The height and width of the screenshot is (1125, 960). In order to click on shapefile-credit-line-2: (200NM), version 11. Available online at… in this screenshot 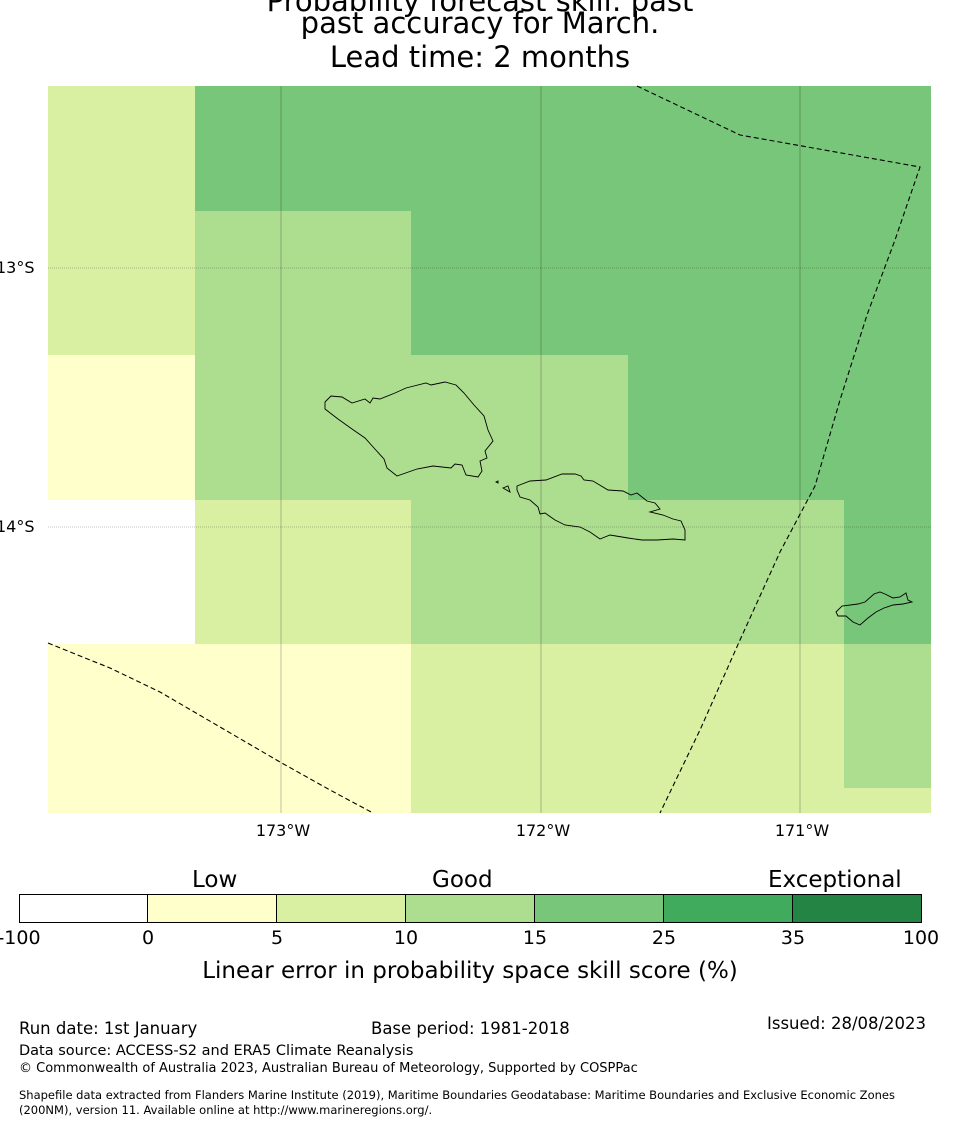, I will do `click(226, 1110)`.